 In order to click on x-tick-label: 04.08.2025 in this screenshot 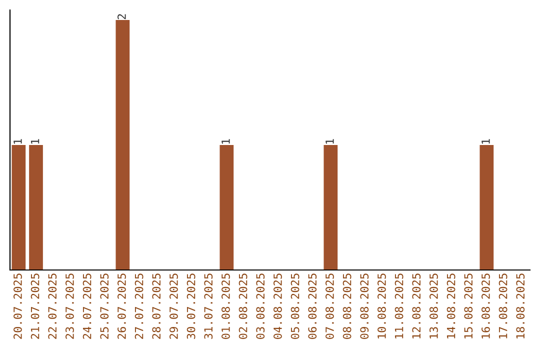, I will do `click(278, 306)`.